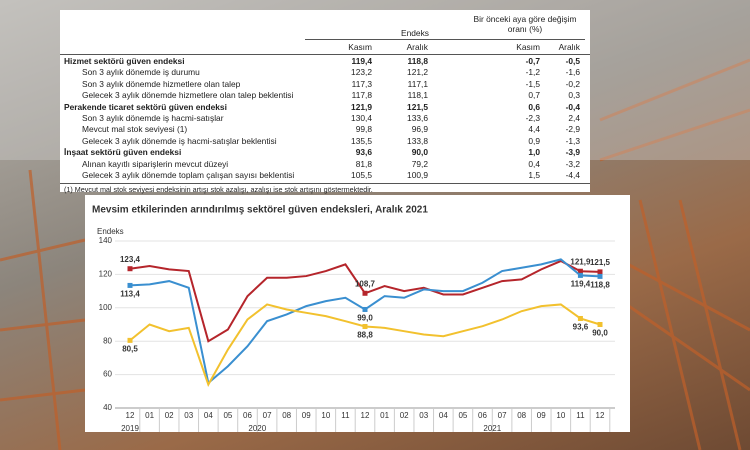  What do you see at coordinates (417, 140) in the screenshot?
I see `cell: 133,8` at bounding box center [417, 140].